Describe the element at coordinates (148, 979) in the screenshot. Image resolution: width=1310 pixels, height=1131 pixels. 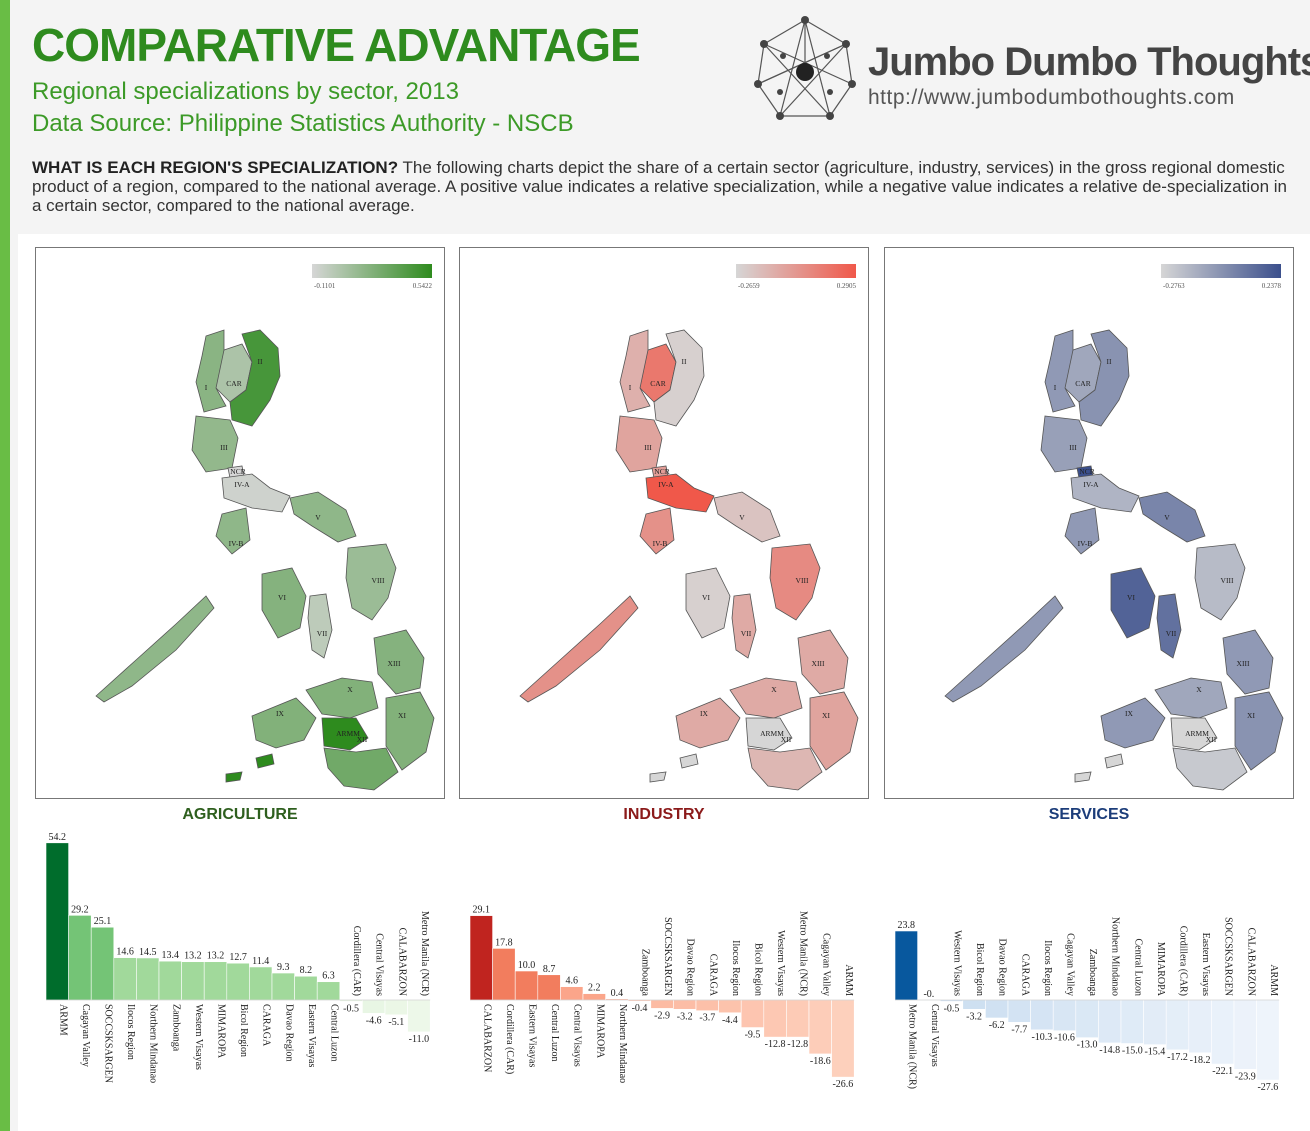
I see `bar-northern-mindanao` at that location.